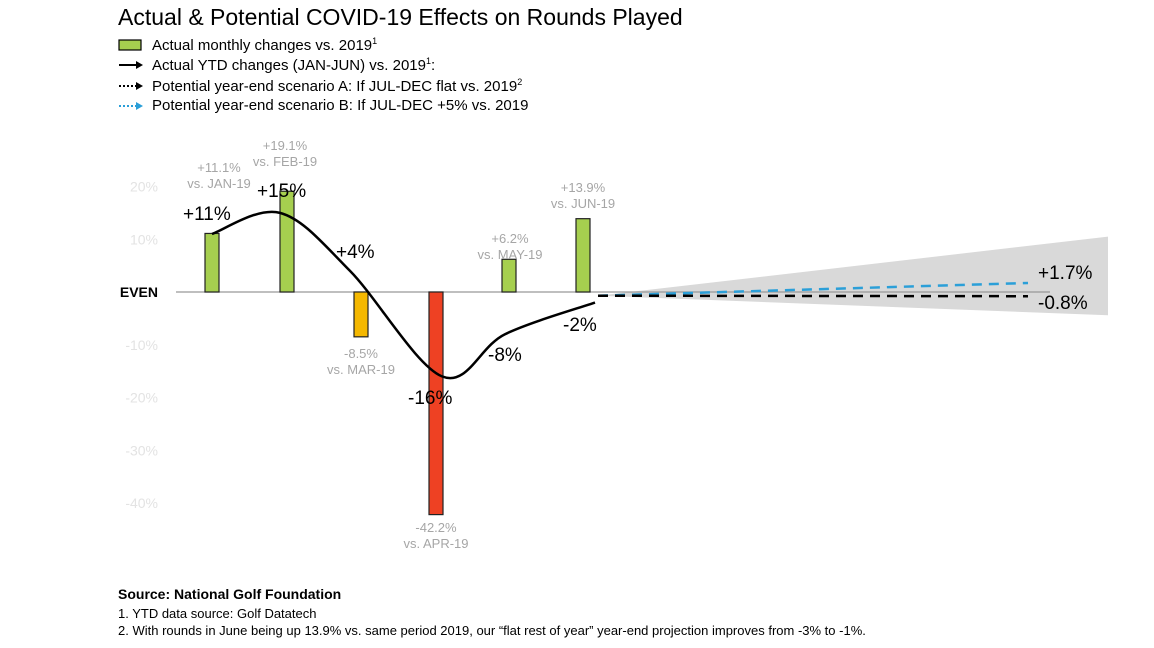 This screenshot has height=648, width=1154. Describe the element at coordinates (403, 295) in the screenshot. I see `ytd-line` at that location.